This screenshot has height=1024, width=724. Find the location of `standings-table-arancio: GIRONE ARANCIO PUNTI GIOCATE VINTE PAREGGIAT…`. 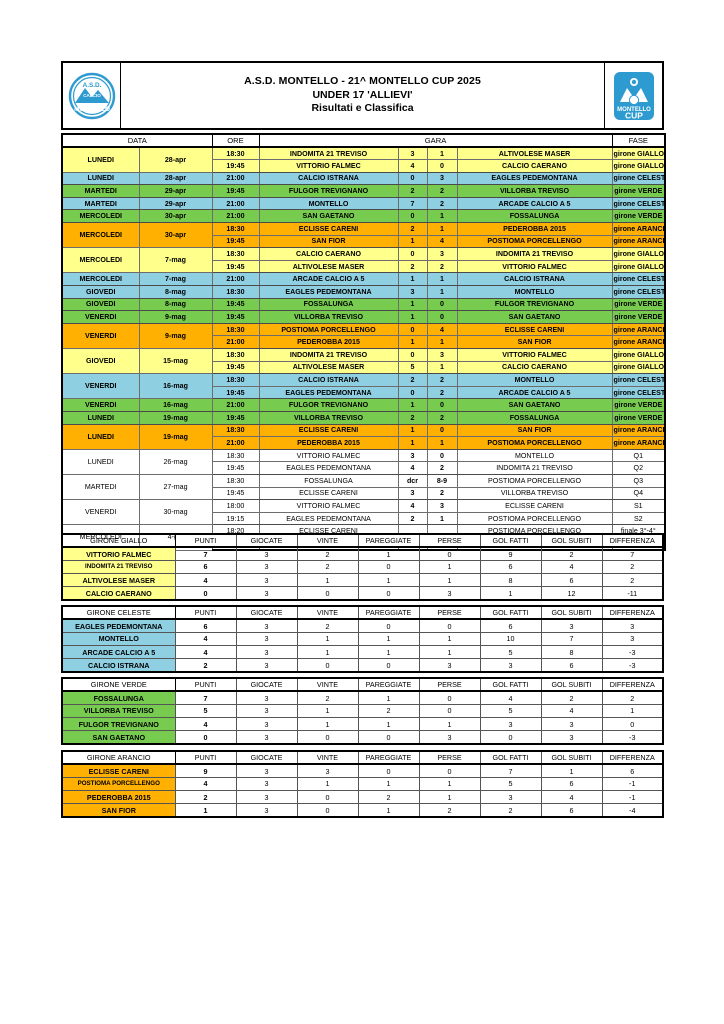

standings-table-arancio: GIRONE ARANCIO PUNTI GIOCATE VINTE PAREGGIAT… is located at coordinates (362, 783).